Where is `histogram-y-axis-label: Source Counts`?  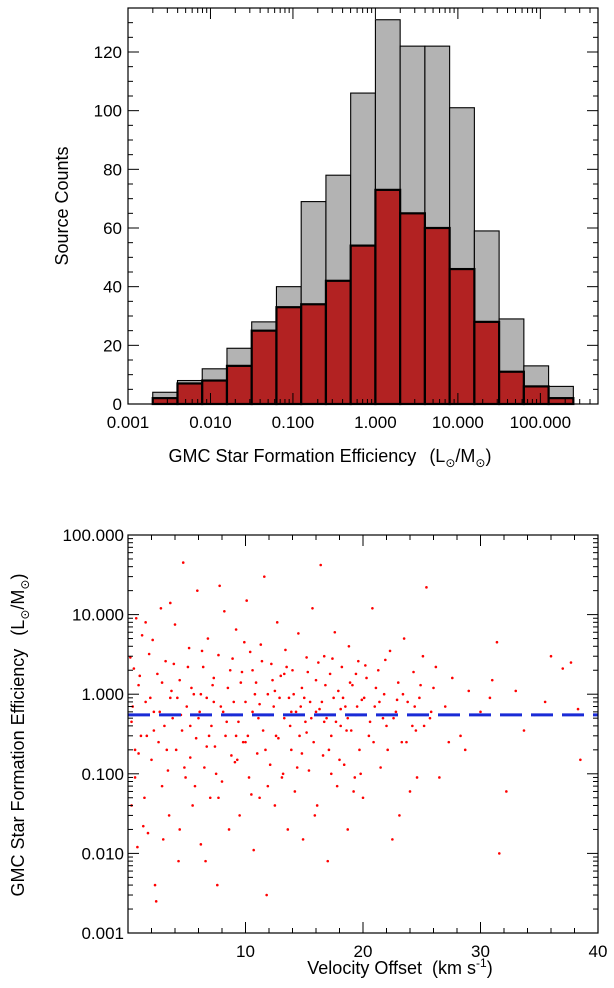 histogram-y-axis-label: Source Counts is located at coordinates (62, 205).